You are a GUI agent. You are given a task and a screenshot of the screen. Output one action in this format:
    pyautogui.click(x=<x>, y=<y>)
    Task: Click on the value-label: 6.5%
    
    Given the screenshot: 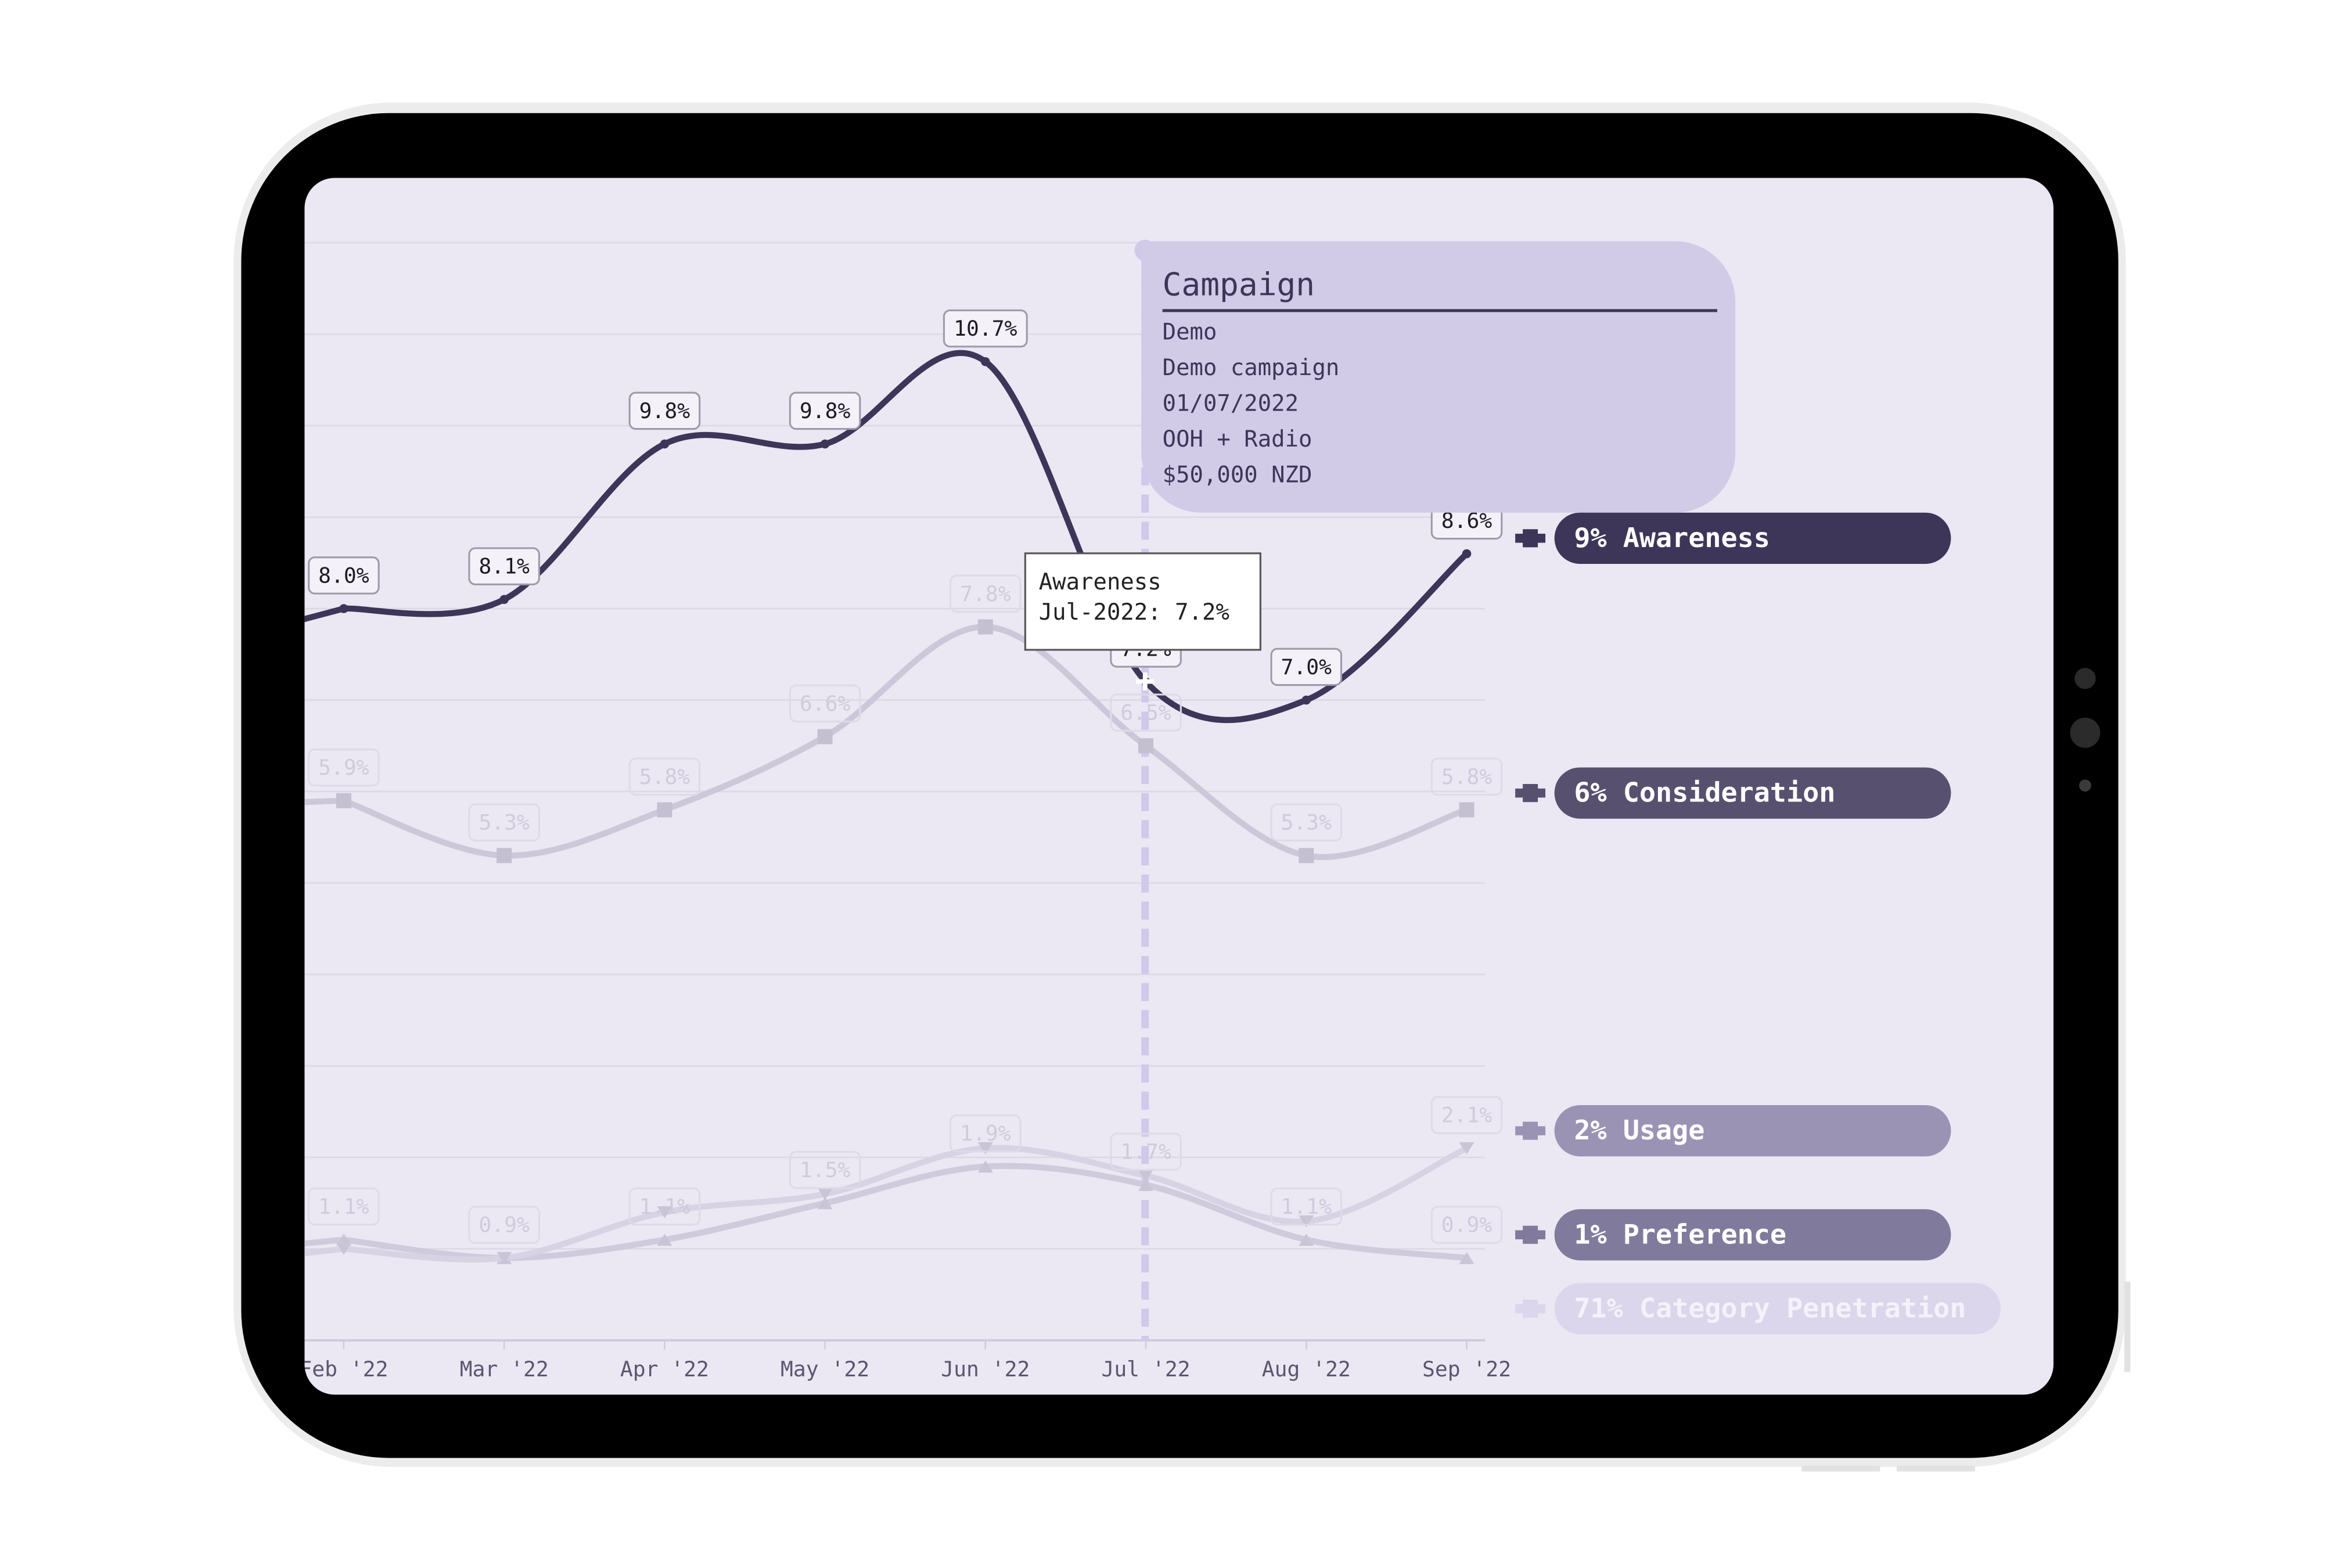 What is the action you would take?
    pyautogui.click(x=1145, y=713)
    